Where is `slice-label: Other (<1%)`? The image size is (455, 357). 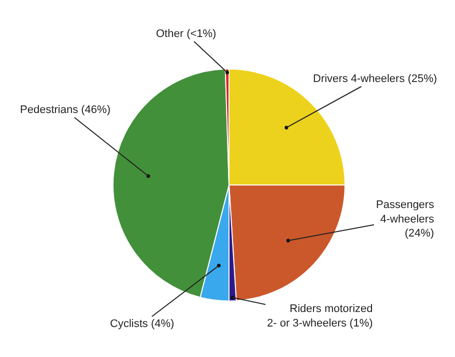 slice-label: Other (<1%) is located at coordinates (186, 34).